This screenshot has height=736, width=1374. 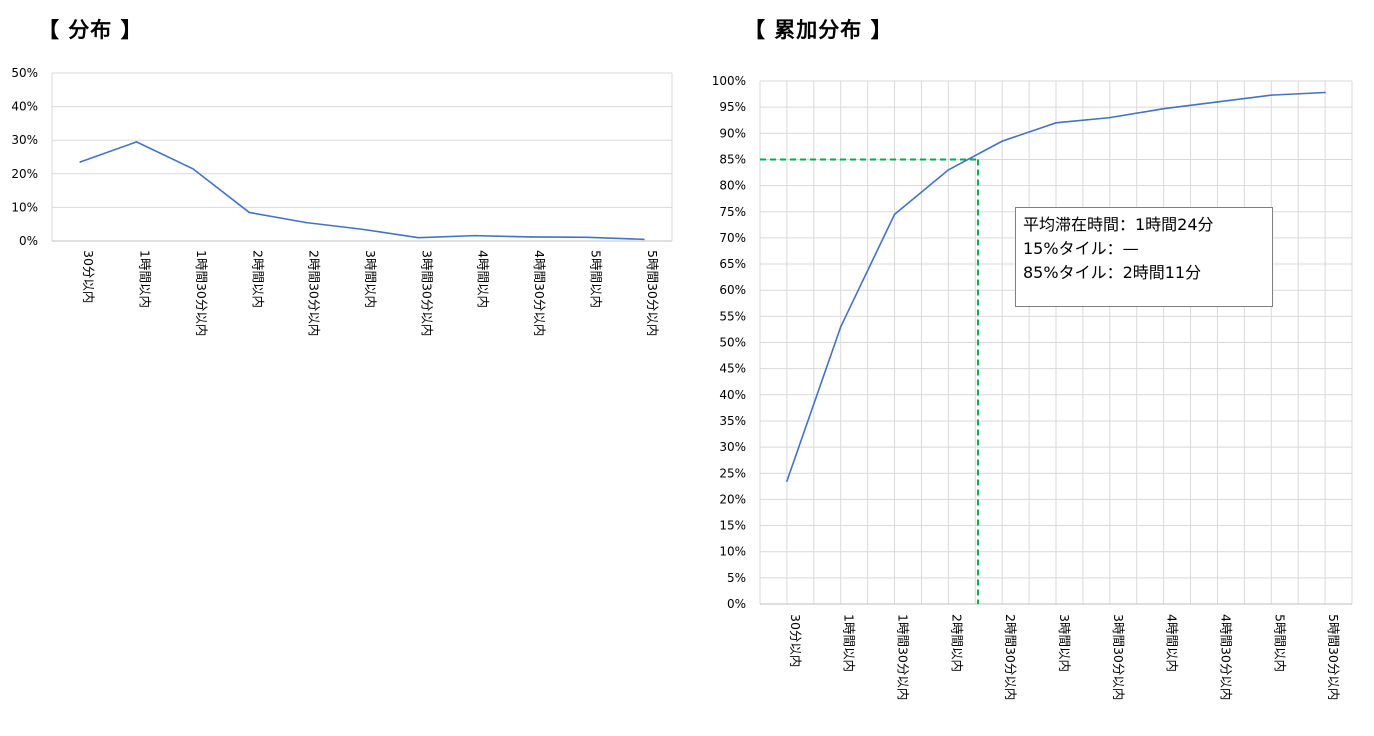 I want to click on y-tick-label: 35%, so click(x=732, y=421).